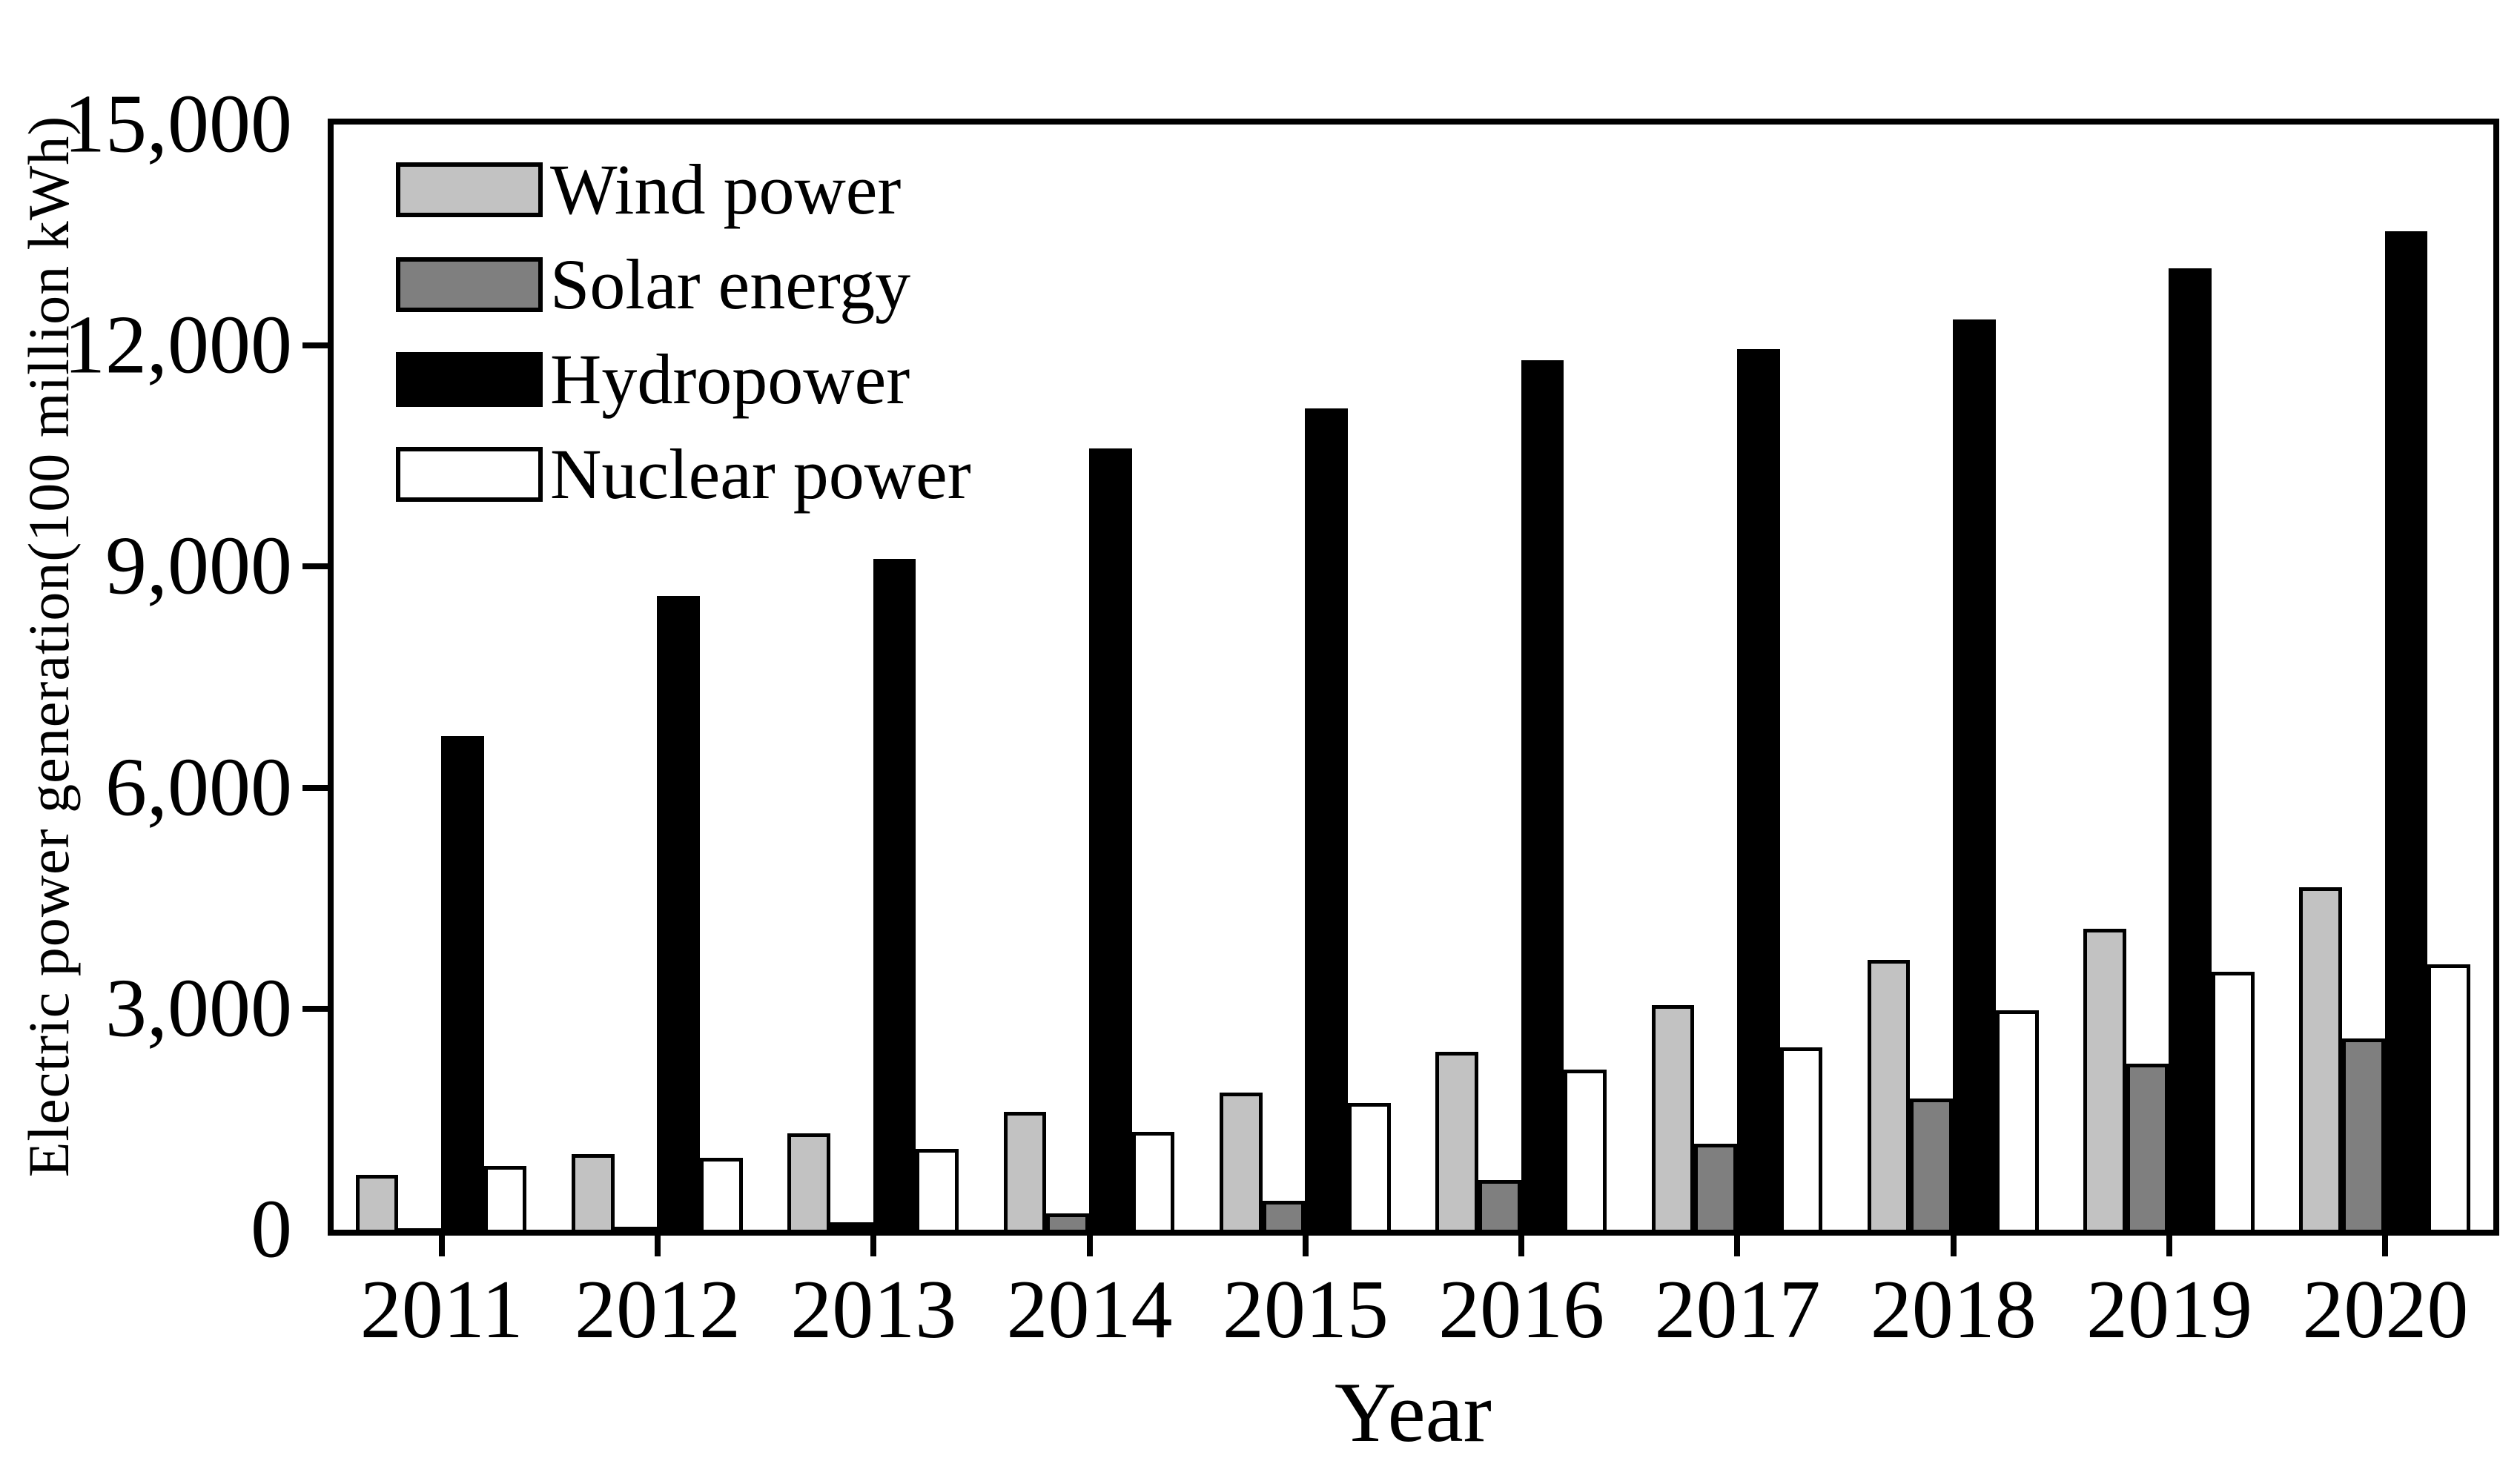 The width and height of the screenshot is (2520, 1458). I want to click on bar-wind-power-2012, so click(593, 1191).